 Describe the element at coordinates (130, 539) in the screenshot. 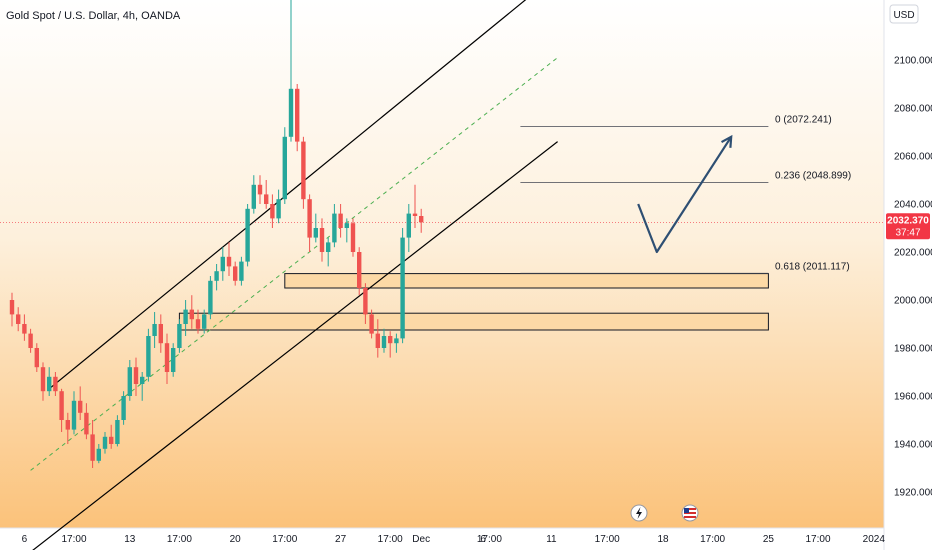

I see `x-tick-label: 13` at that location.